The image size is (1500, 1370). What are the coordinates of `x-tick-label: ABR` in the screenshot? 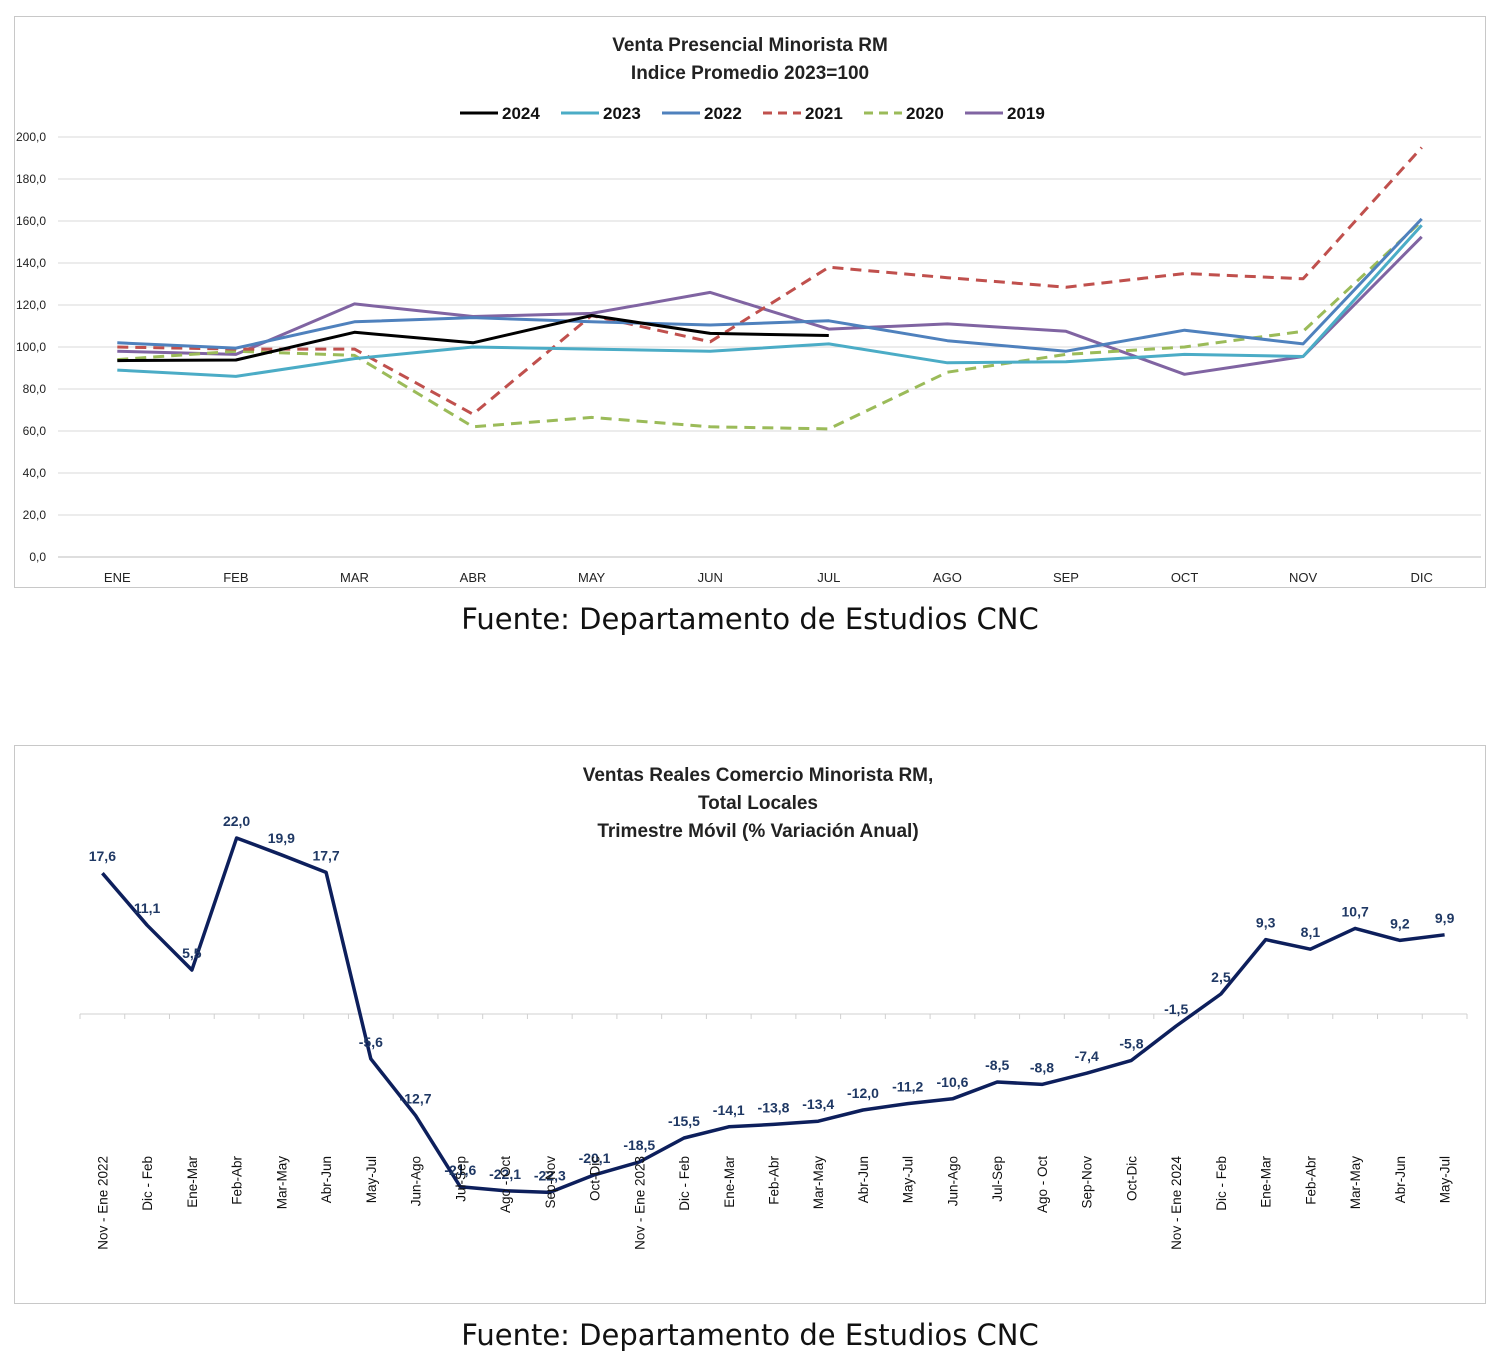 It's located at (473, 577).